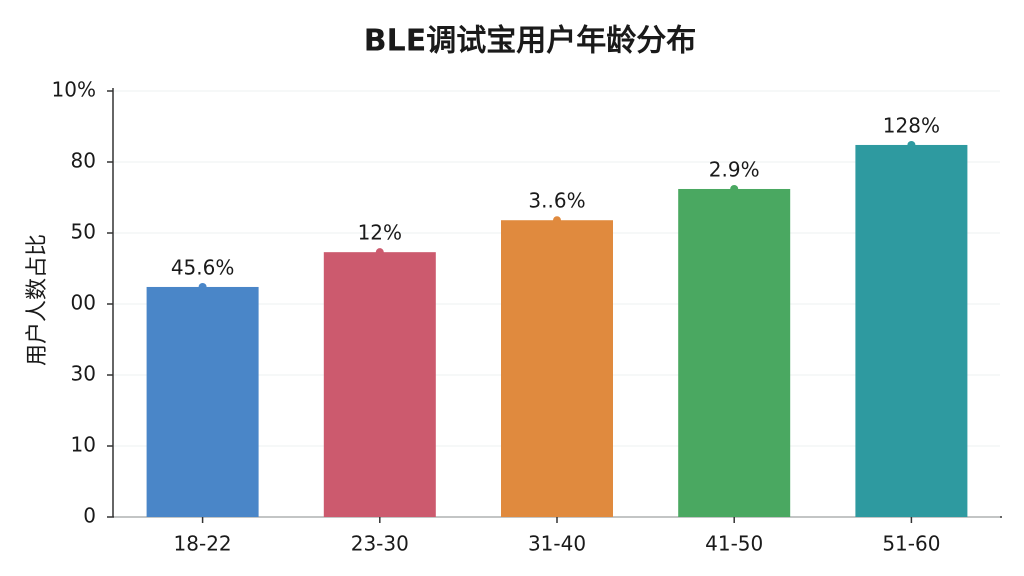 Image resolution: width=1024 pixels, height=576 pixels. I want to click on bar-annotation: 3..6%, so click(556, 201).